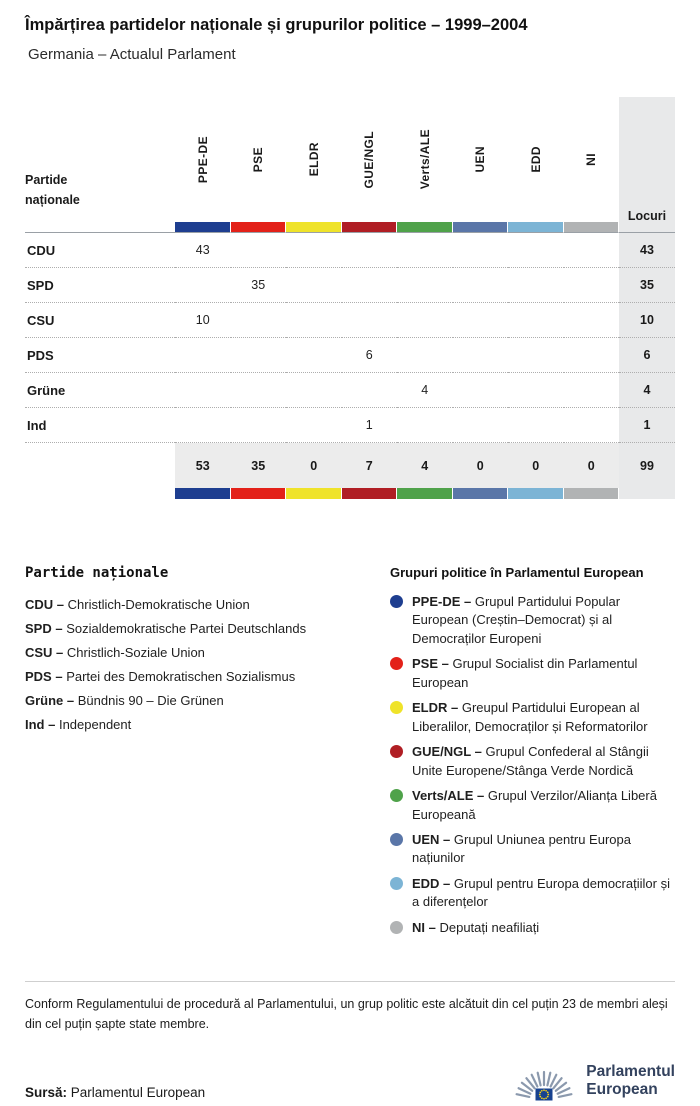 The width and height of the screenshot is (700, 1106). Describe the element at coordinates (202, 159) in the screenshot. I see `group-column-label: PPE-DE` at that location.